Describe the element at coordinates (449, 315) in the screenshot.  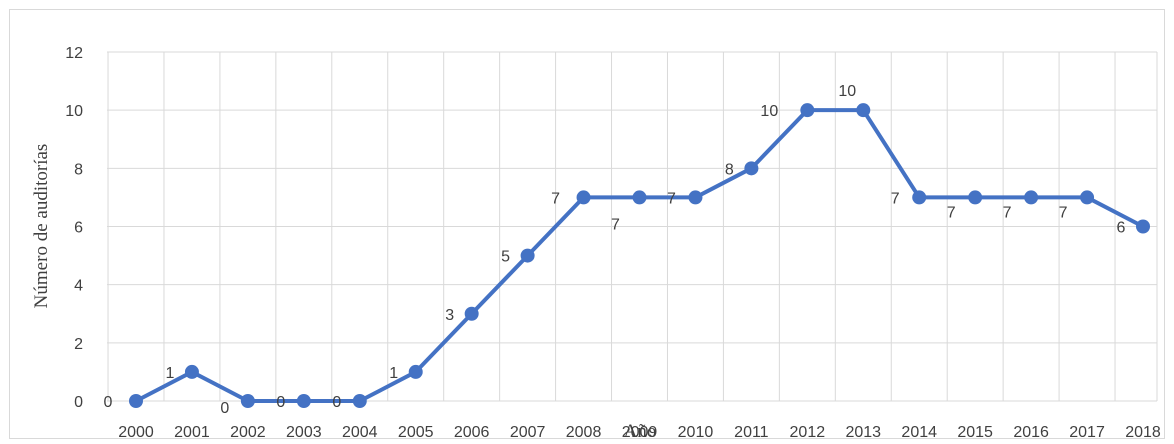
I see `data-label: 3` at that location.